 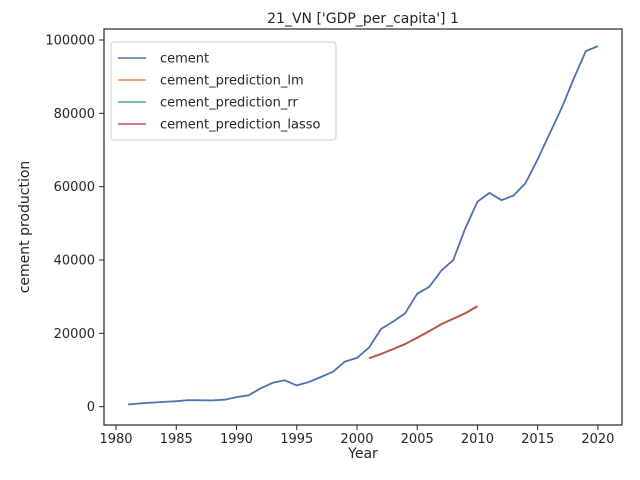 What do you see at coordinates (25, 227) in the screenshot?
I see `y-axis-label: cement production` at bounding box center [25, 227].